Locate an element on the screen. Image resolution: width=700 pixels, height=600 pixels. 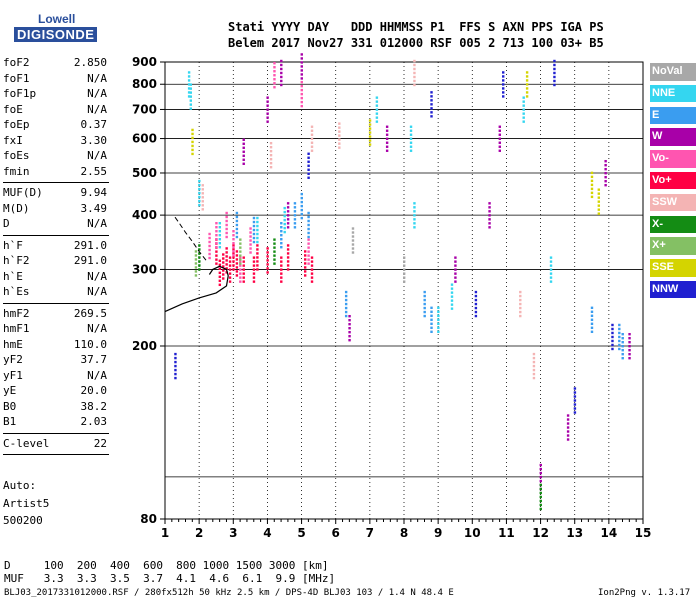
param-row: hmE 110.0 is located at coordinates (55, 346).